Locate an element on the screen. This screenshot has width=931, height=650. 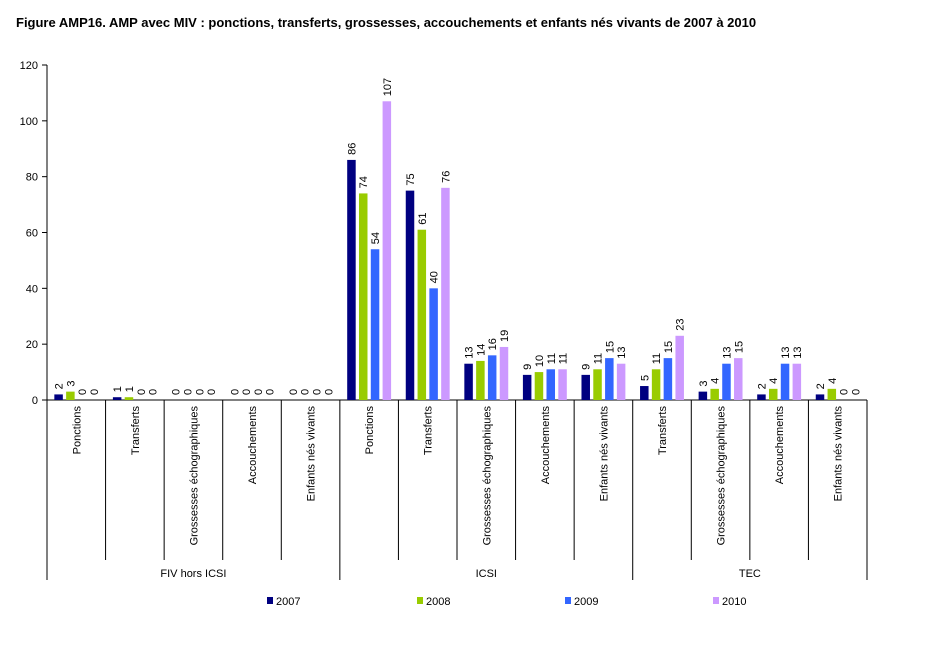
data-label: 16 is located at coordinates (493, 344).